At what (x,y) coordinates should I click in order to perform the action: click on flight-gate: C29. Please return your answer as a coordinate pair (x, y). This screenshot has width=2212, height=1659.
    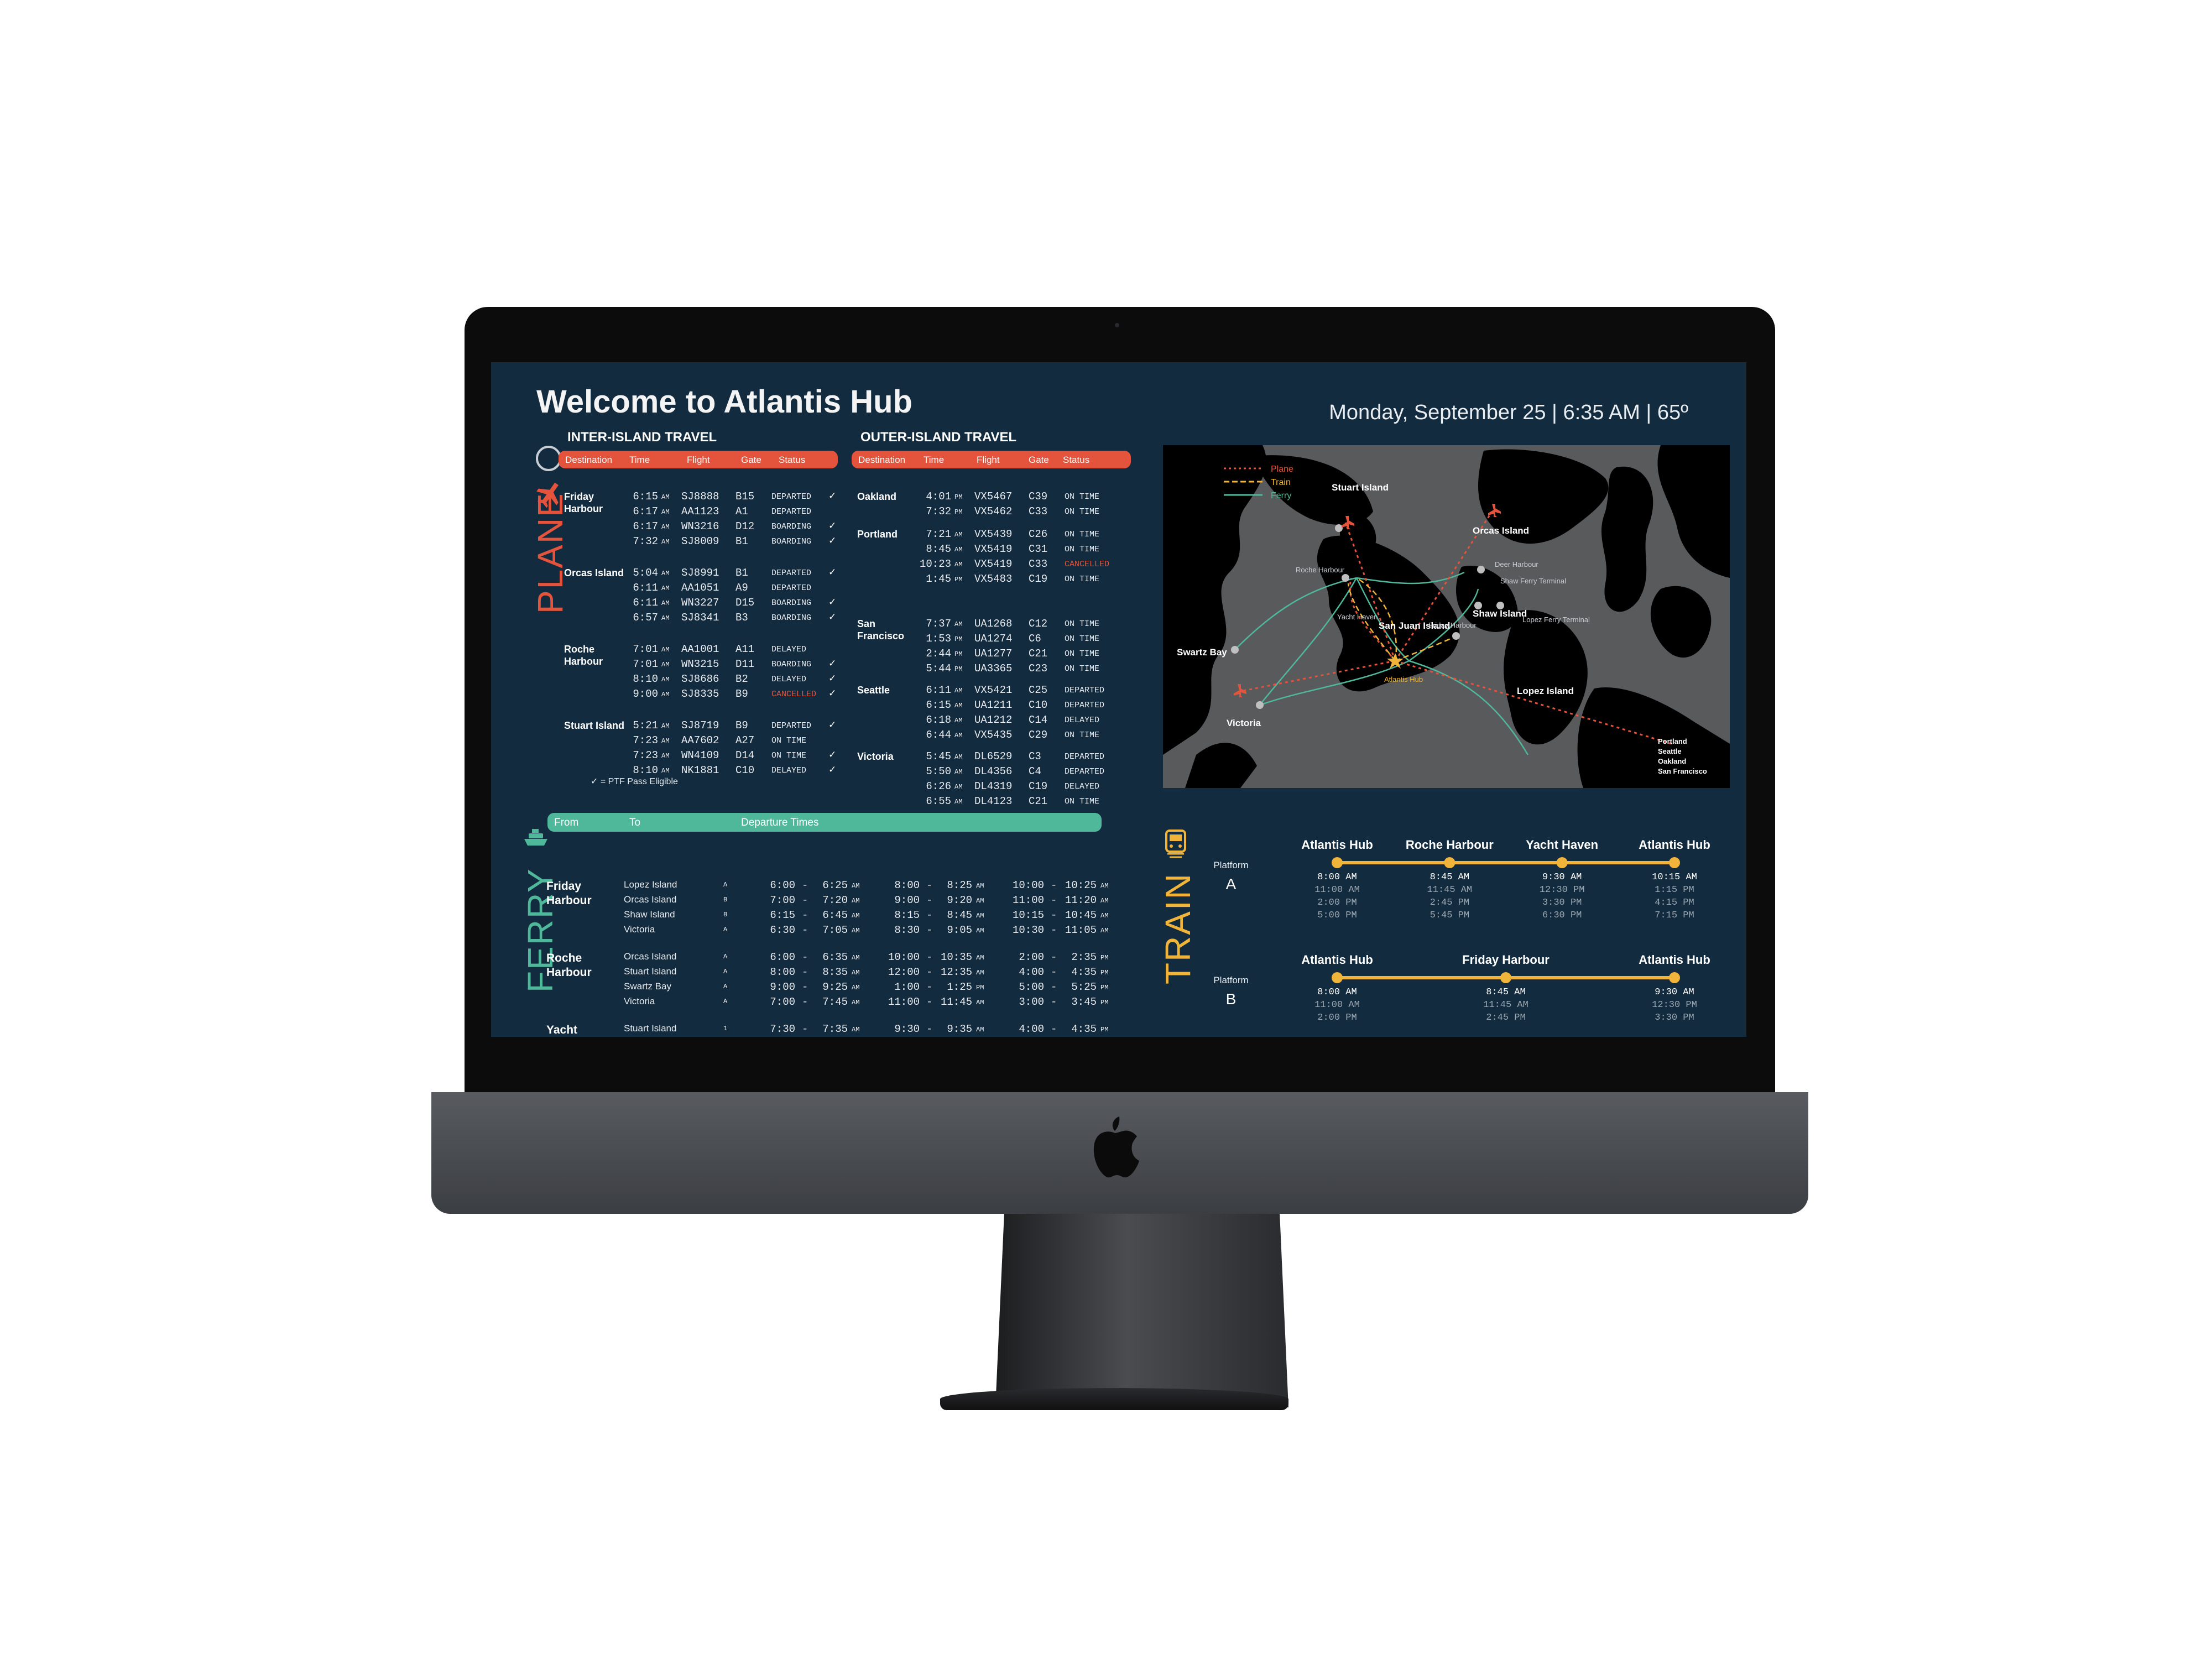
    Looking at the image, I should click on (1039, 735).